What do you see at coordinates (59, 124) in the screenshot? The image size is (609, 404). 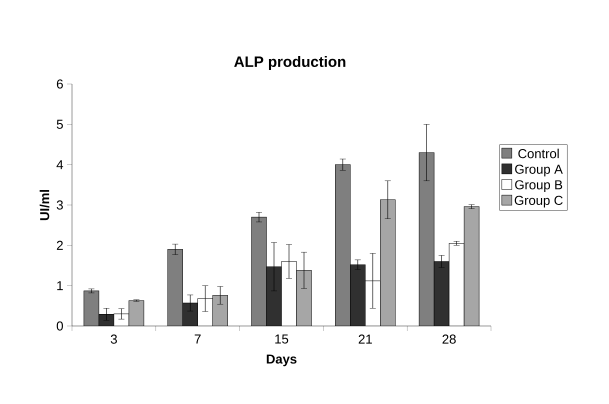 I see `y-tick-label: 5` at bounding box center [59, 124].